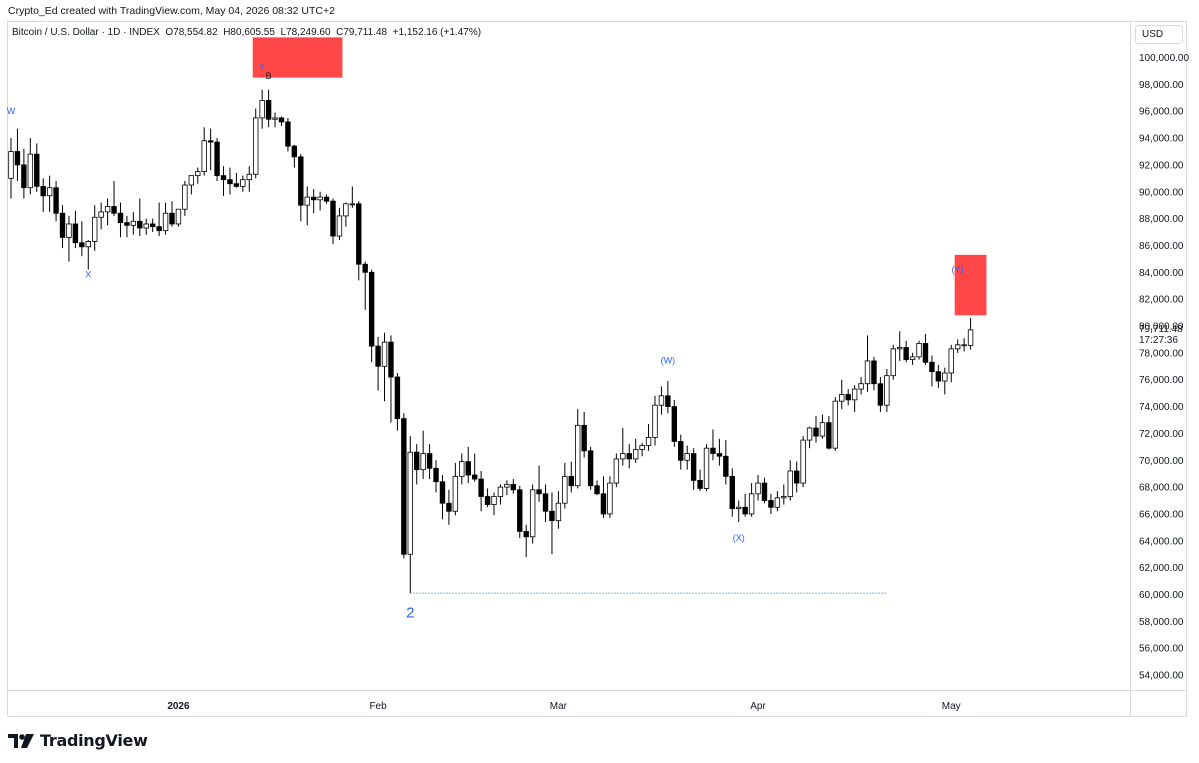  Describe the element at coordinates (86, 32) in the screenshot. I see `symbol-name: Bitcoin / U.S. Dollar · 1D · INDEX` at that location.